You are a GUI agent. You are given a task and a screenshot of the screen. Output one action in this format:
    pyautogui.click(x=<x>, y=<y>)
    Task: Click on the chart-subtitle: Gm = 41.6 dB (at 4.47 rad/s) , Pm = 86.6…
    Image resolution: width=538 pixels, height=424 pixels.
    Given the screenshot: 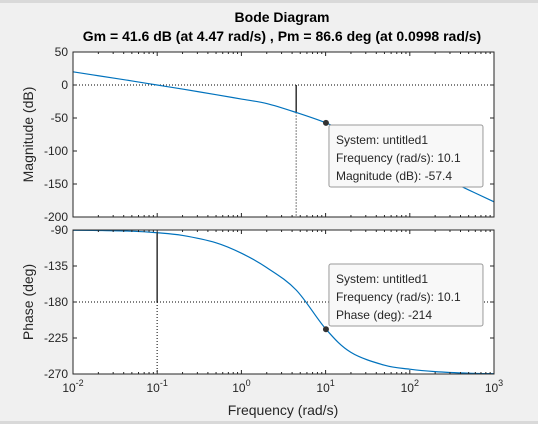 What is the action you would take?
    pyautogui.click(x=282, y=36)
    